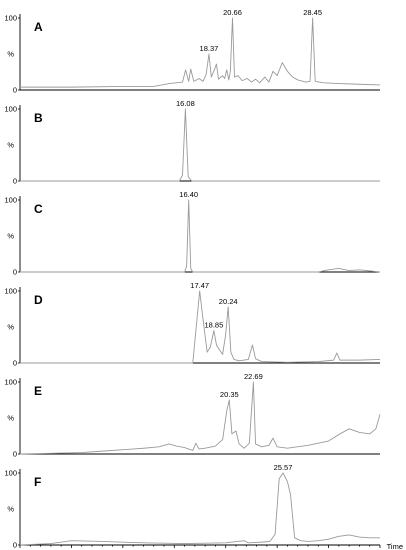  I want to click on panel-a-ytick-label: 0, so click(15, 90).